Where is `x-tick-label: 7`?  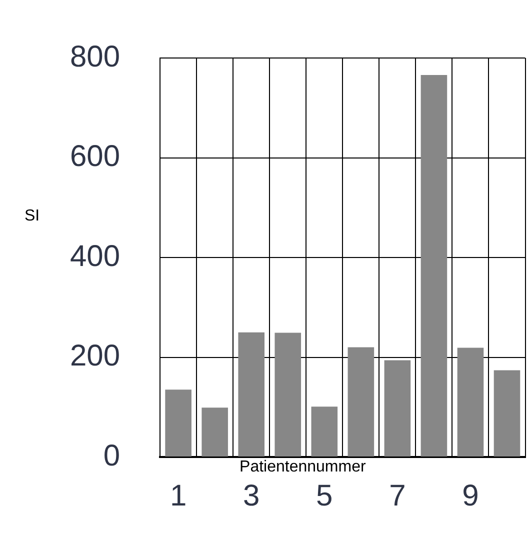
x-tick-label: 7 is located at coordinates (397, 495).